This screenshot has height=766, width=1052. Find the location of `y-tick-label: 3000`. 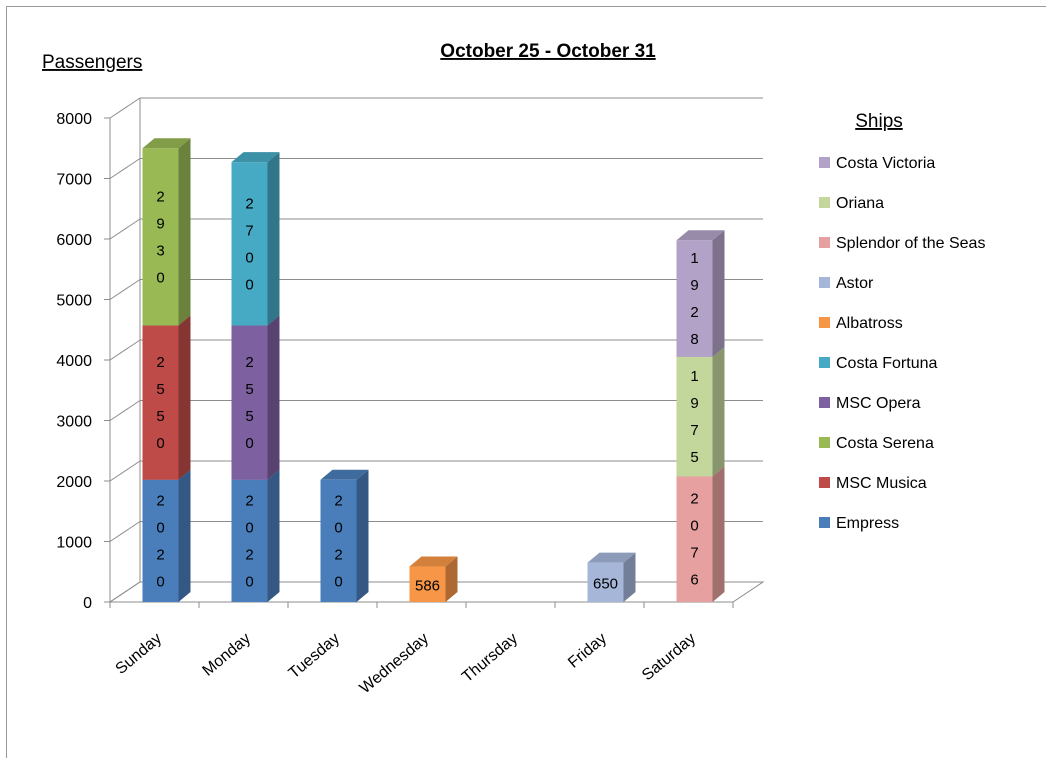

y-tick-label: 3000 is located at coordinates (74, 422).